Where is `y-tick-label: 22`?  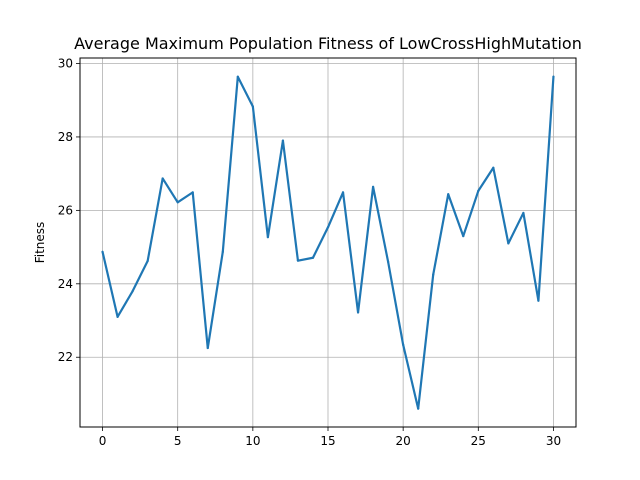
y-tick-label: 22 is located at coordinates (65, 357).